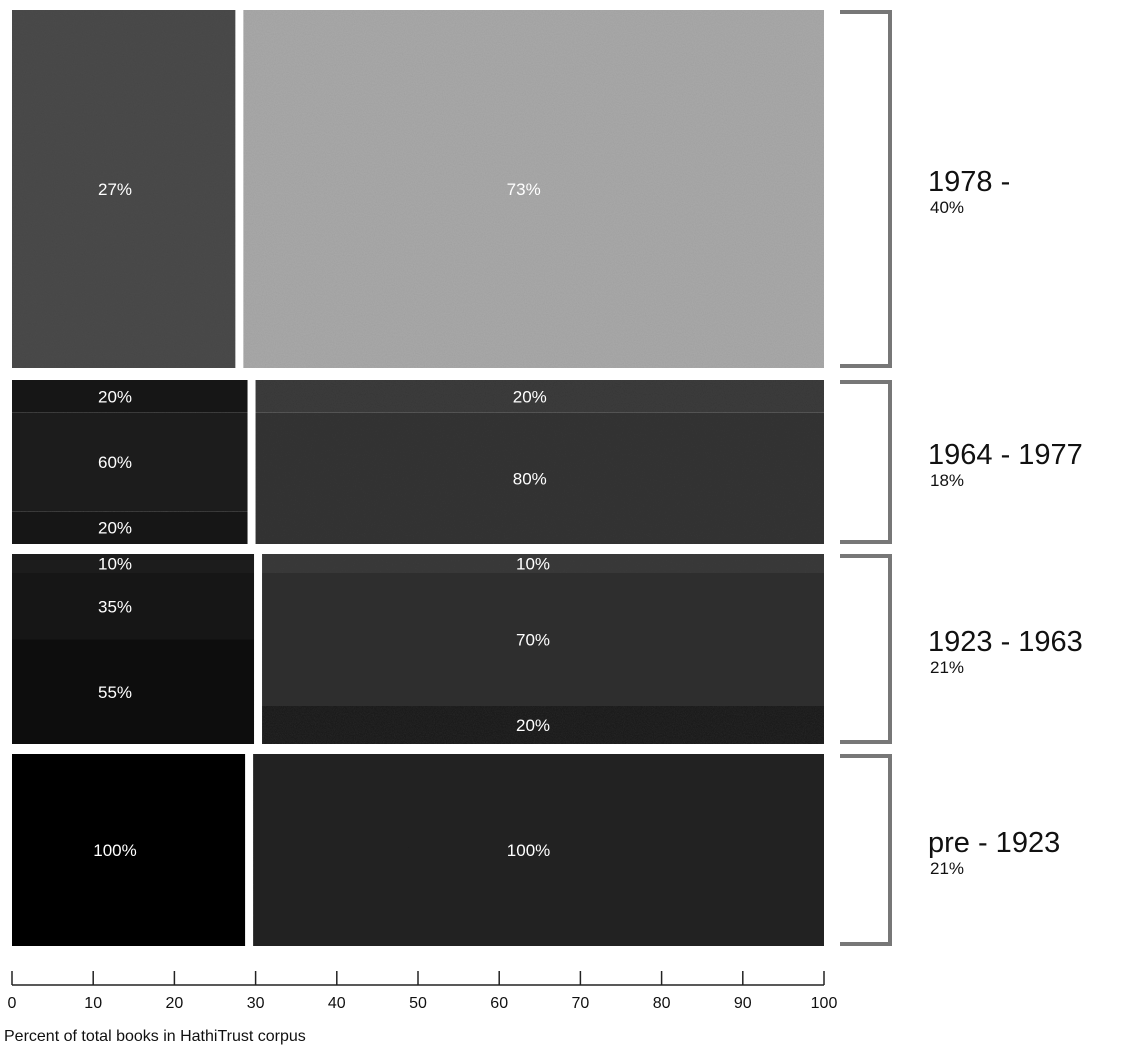 Image resolution: width=1124 pixels, height=1051 pixels. Describe the element at coordinates (581, 1003) in the screenshot. I see `tick-label: 70` at that location.